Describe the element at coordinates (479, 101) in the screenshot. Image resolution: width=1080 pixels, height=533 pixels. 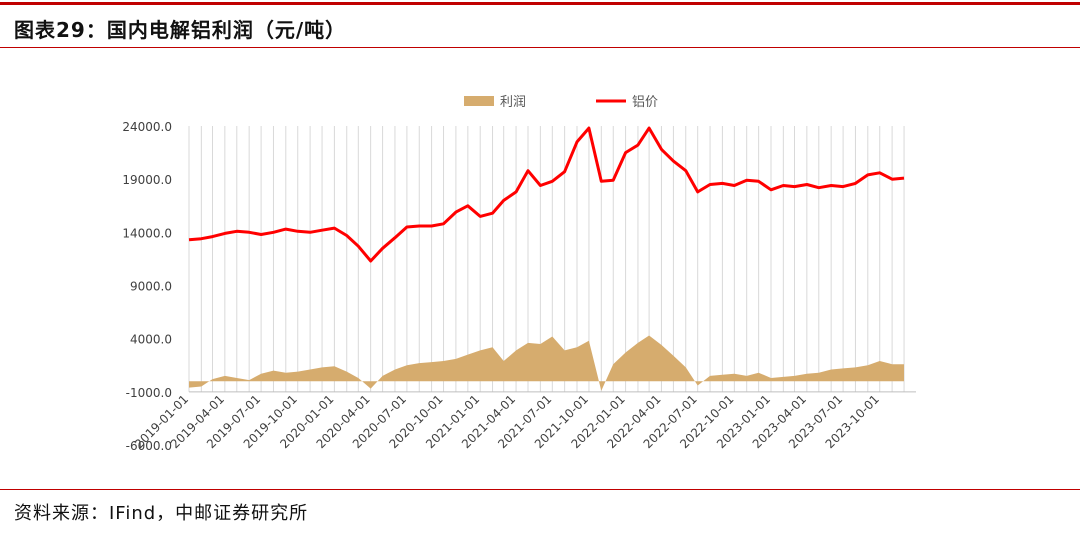
I see `legend-swatch-profit` at that location.